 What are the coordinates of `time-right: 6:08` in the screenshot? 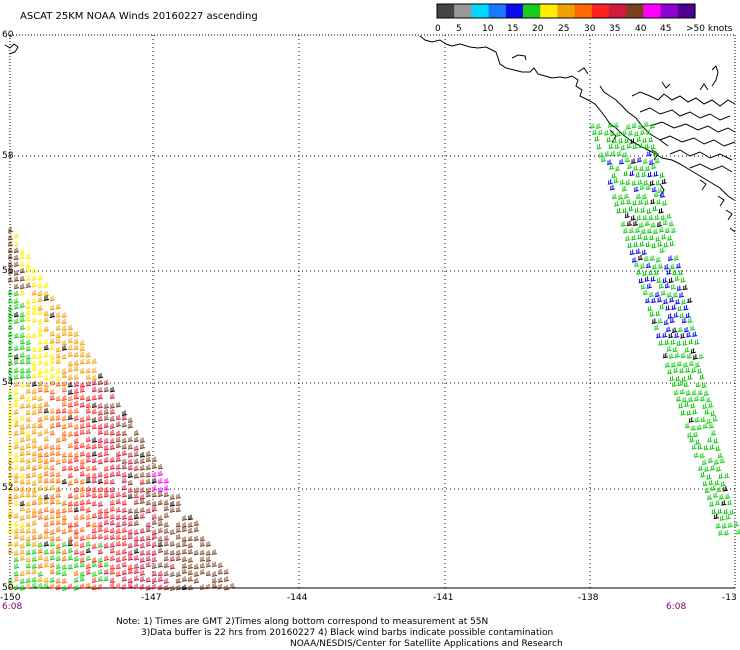 It's located at (676, 607).